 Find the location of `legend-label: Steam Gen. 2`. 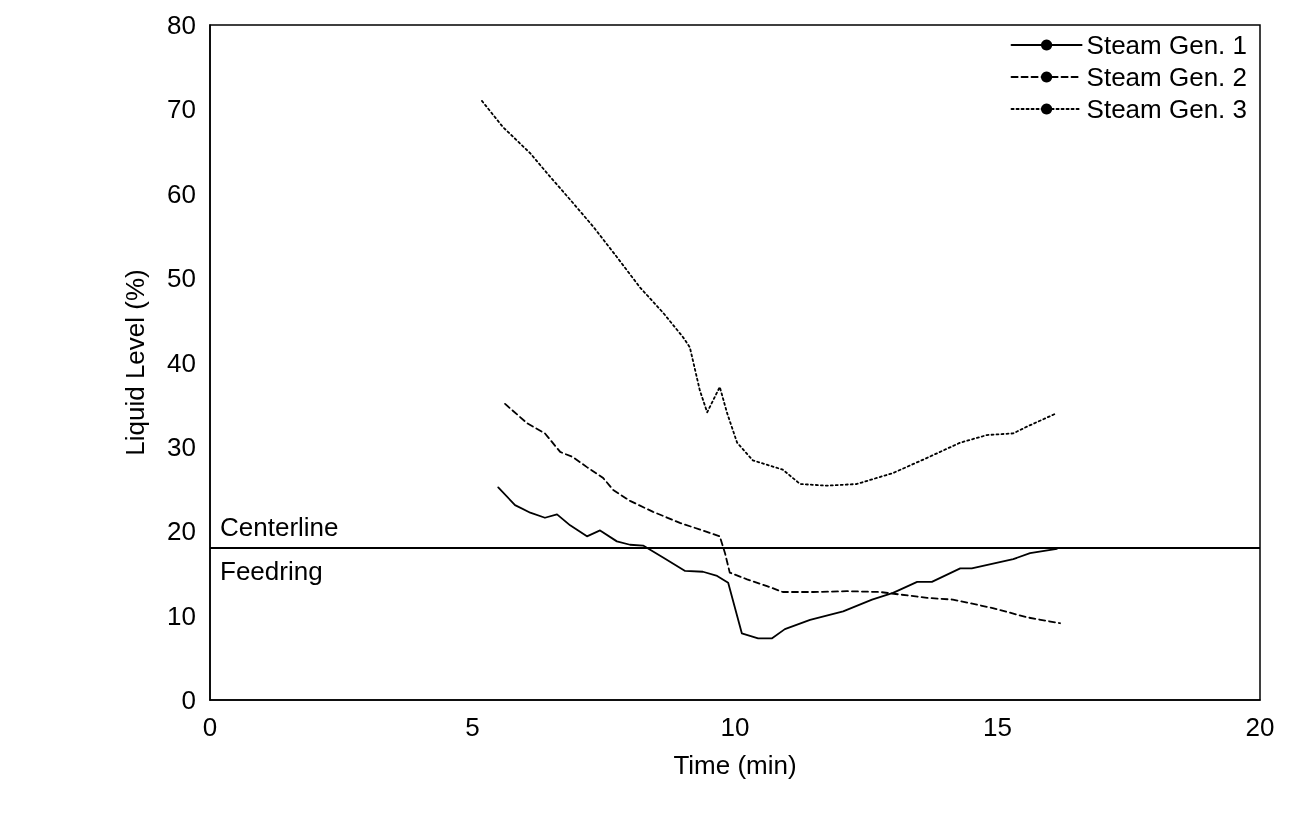

legend-label: Steam Gen. 2 is located at coordinates (1166, 77).